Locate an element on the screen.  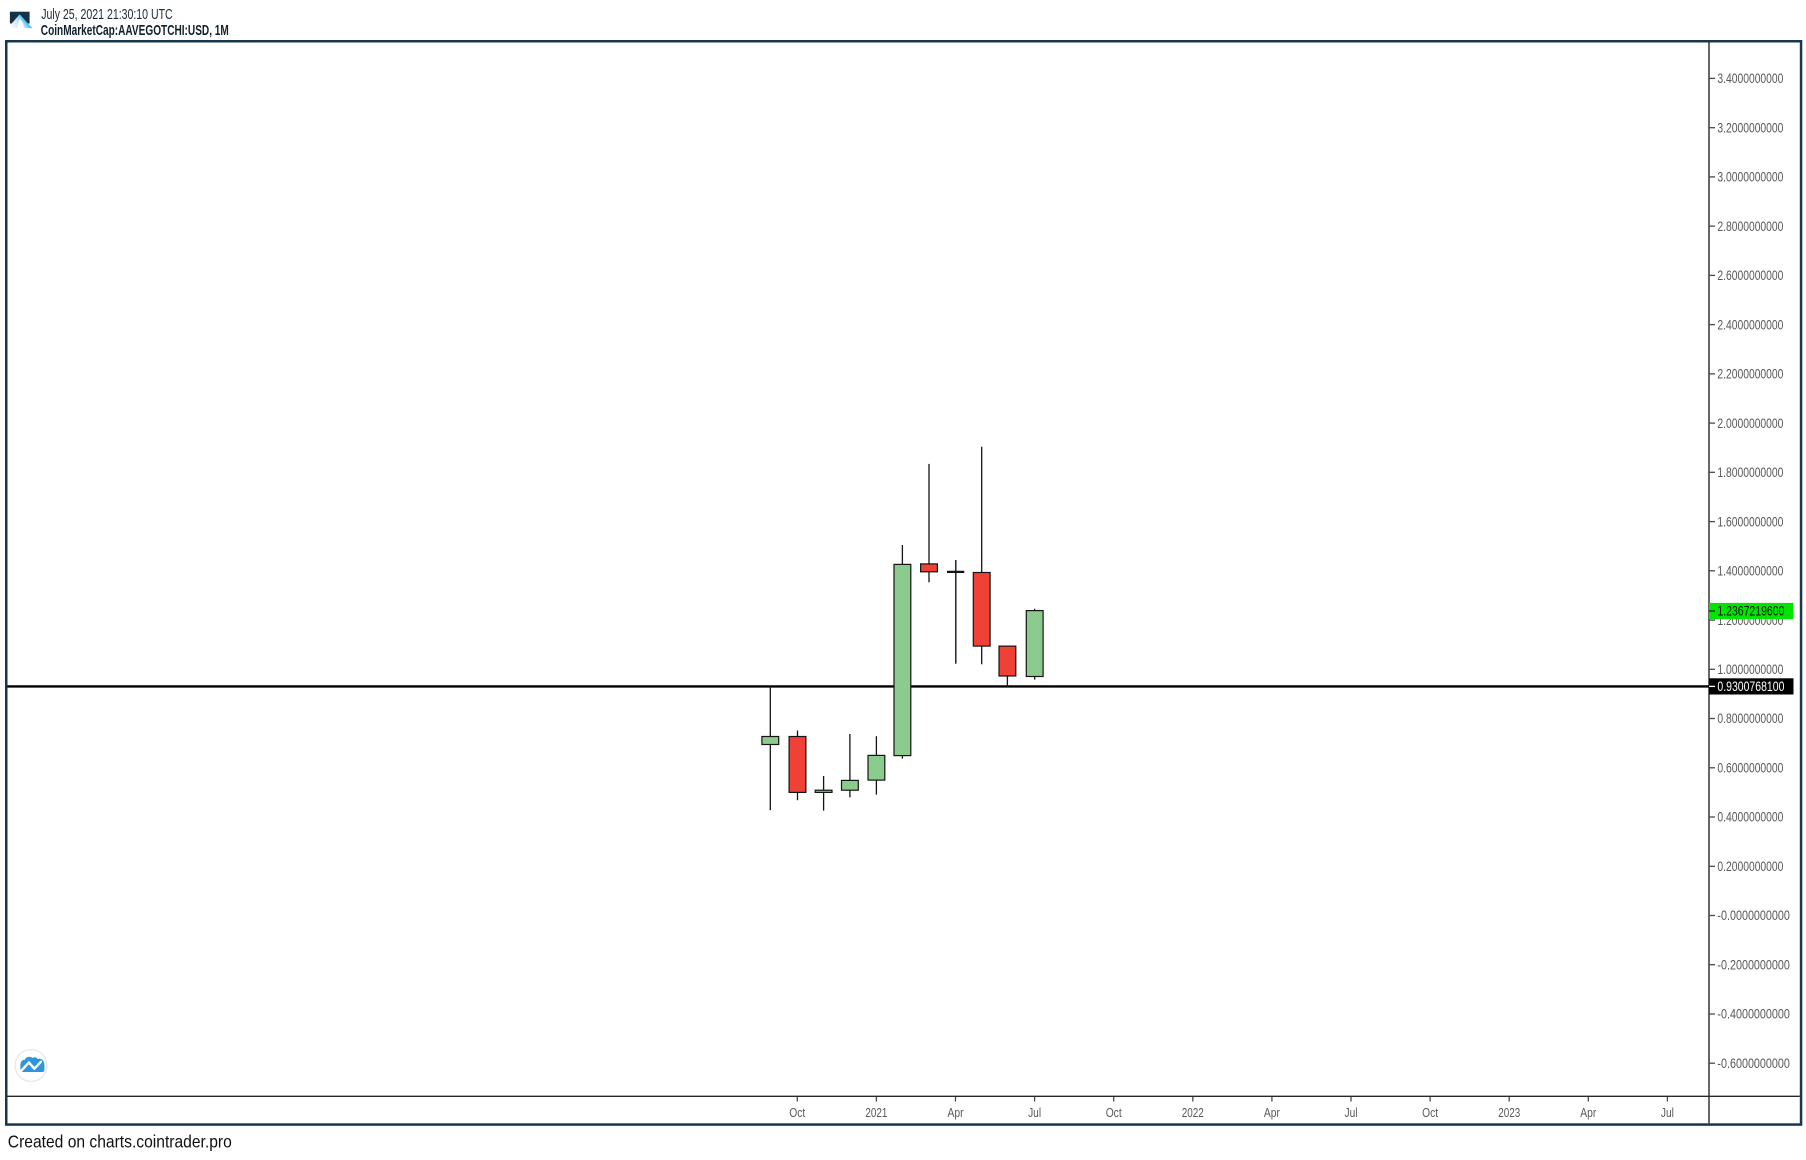
svg-text: 1.8000000000 is located at coordinates (1750, 472).